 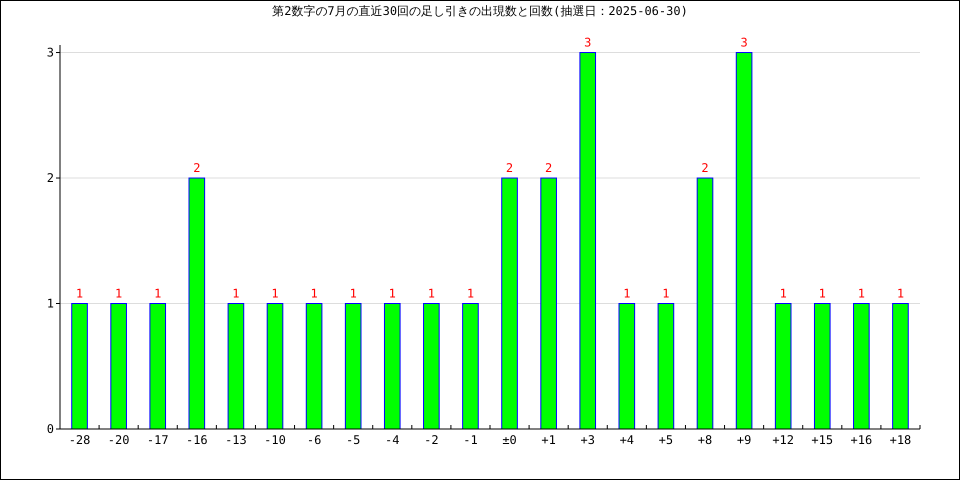 I want to click on y-tick-label: 2, so click(x=50, y=178).